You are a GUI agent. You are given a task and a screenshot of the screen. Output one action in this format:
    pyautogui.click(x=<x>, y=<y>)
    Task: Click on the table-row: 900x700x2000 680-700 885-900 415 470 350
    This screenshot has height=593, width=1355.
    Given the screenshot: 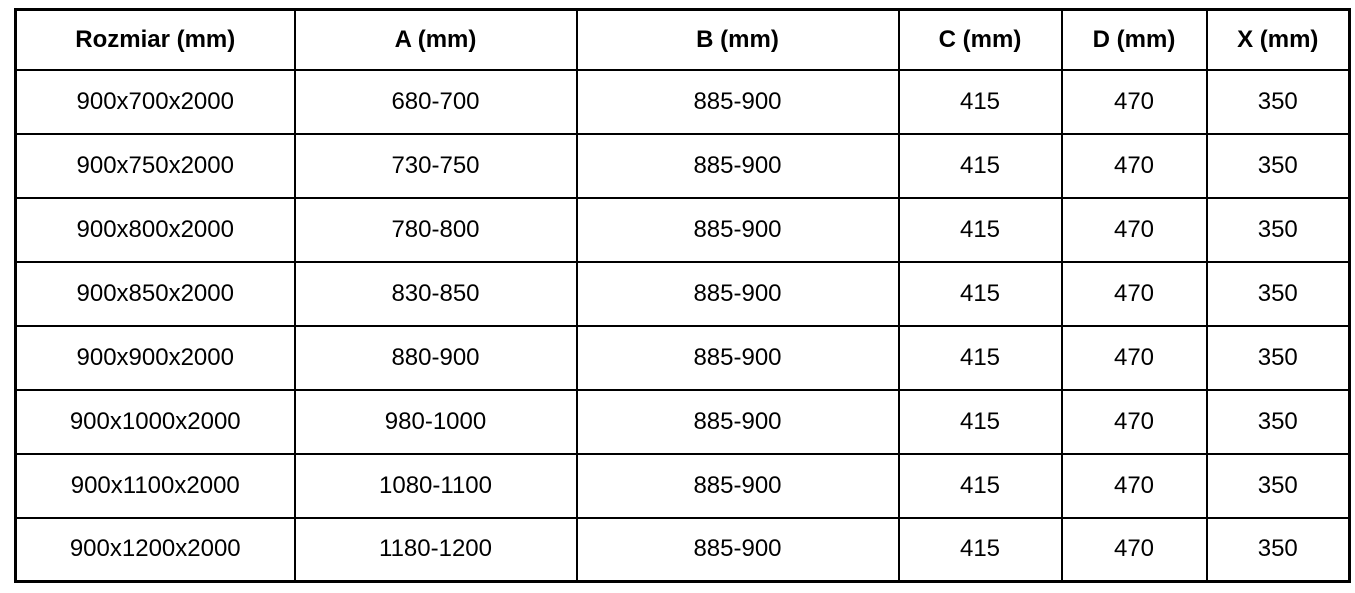 What is the action you would take?
    pyautogui.click(x=682, y=101)
    